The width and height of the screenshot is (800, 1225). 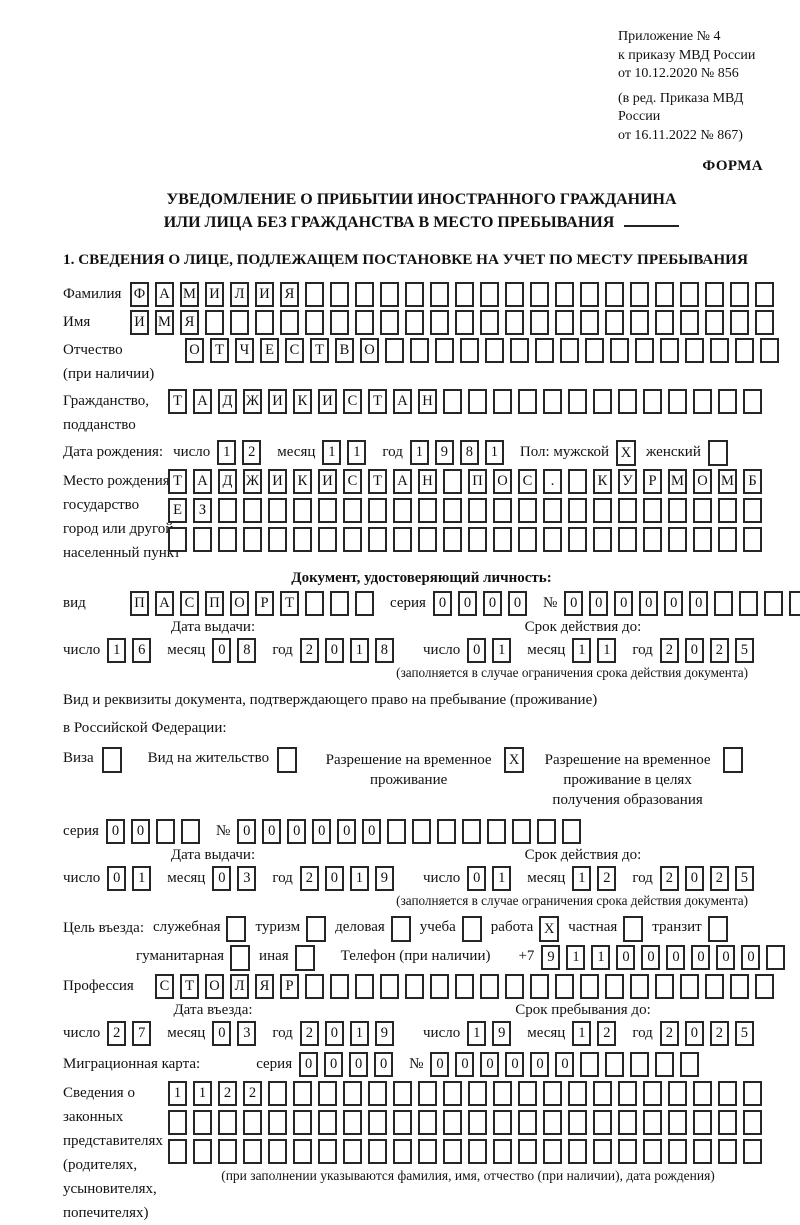 I want to click on char-cell: Ж, so click(x=252, y=401).